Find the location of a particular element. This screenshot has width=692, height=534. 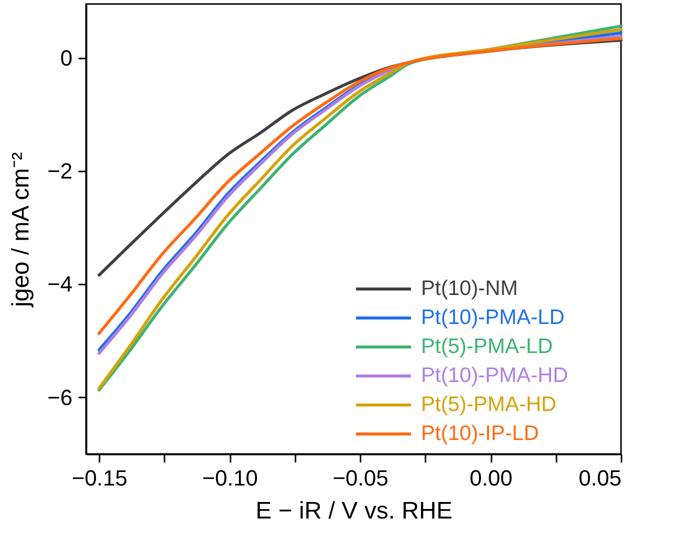

y-tick-label: −2 is located at coordinates (59, 171).